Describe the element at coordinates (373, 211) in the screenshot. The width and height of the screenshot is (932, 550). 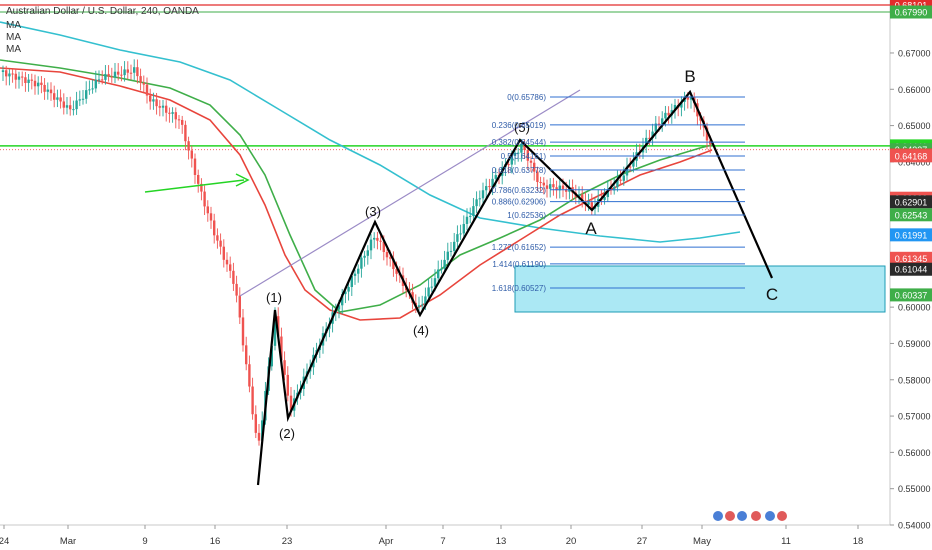
I see `wave-label-3: (3)` at that location.